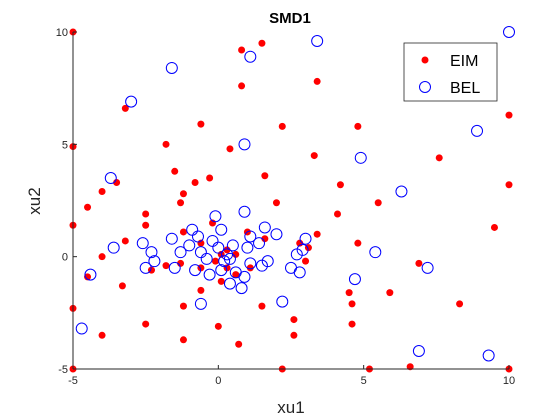  What do you see at coordinates (63, 370) in the screenshot?
I see `y-tick-label: -5` at bounding box center [63, 370].